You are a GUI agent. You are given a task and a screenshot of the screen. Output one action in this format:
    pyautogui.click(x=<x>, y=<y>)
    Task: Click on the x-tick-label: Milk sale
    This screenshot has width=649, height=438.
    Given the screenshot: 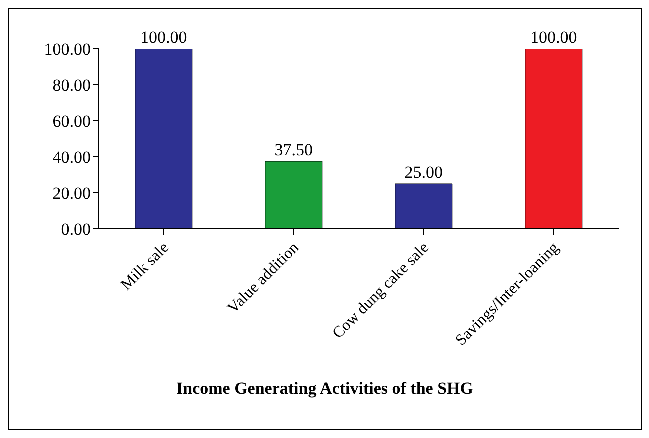 What is the action you would take?
    pyautogui.click(x=145, y=266)
    